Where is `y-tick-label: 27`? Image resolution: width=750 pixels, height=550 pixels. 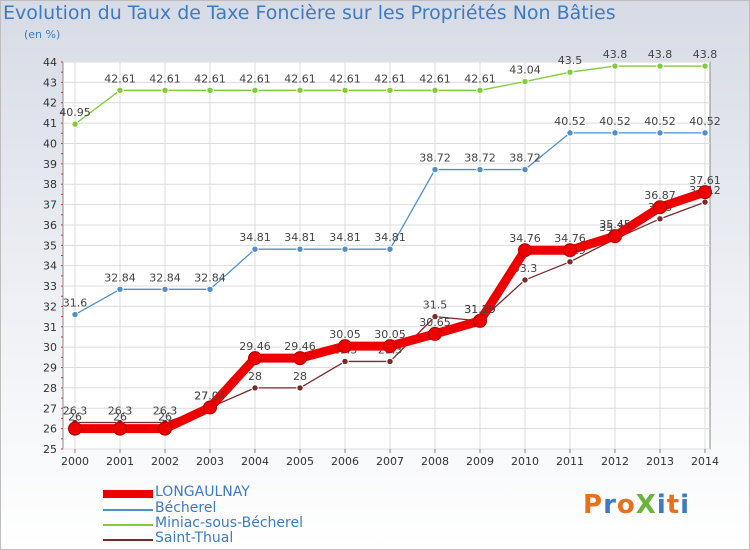 y-tick-label: 27 is located at coordinates (50, 408).